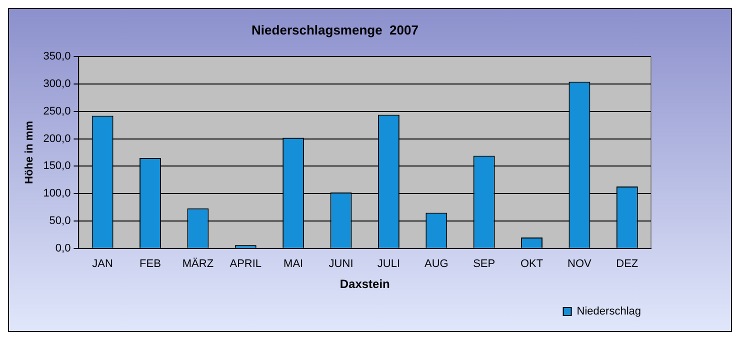 This screenshot has height=342, width=742. I want to click on x-axis-title: Daxstein, so click(365, 284).